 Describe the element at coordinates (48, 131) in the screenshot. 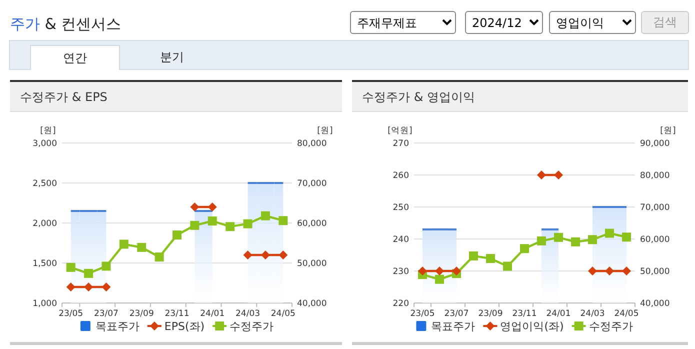

I see `y-axis-title: [원]` at that location.